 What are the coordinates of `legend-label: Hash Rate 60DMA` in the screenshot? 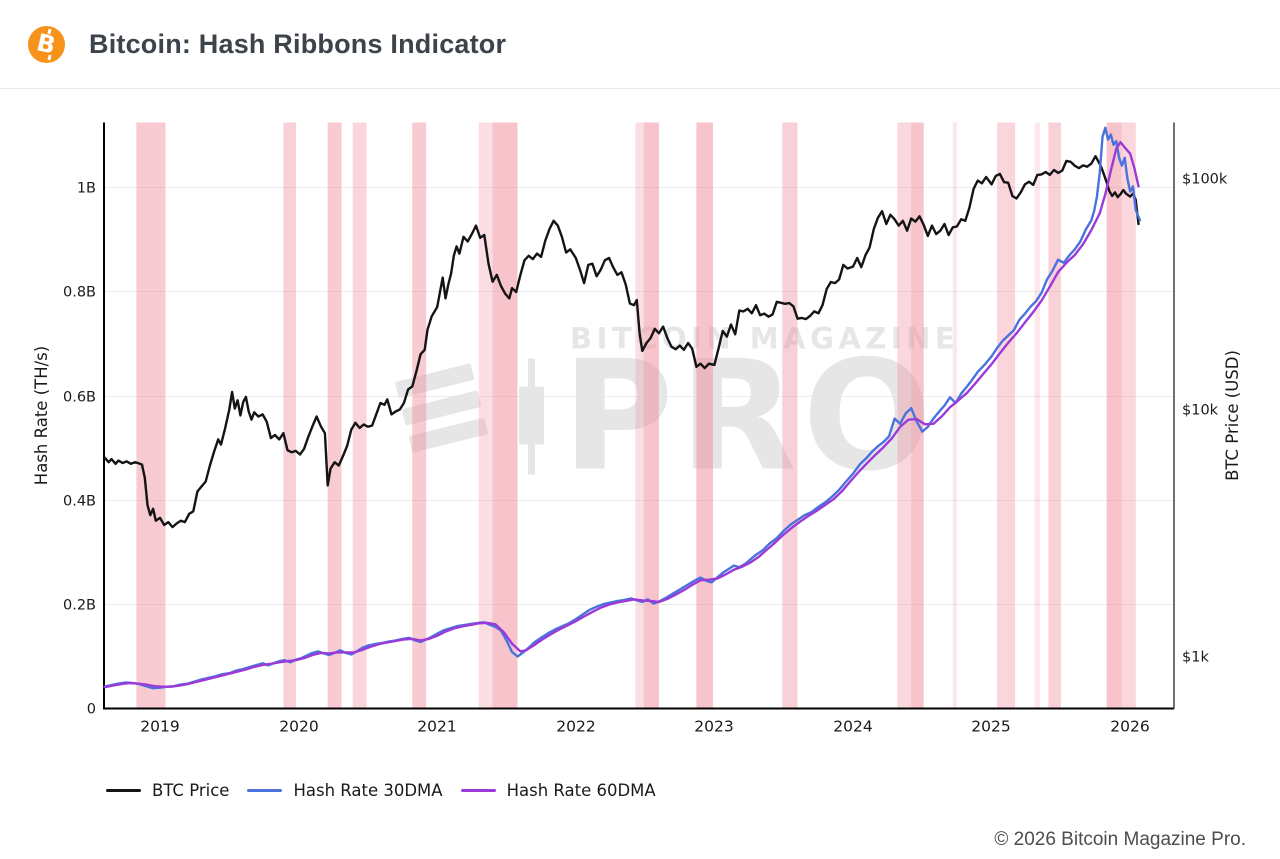 It's located at (581, 790).